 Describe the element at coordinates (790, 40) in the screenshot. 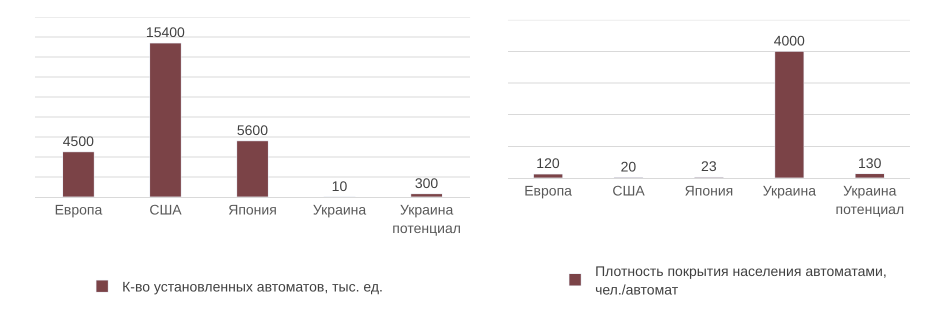

I see `data-label: 4000` at that location.